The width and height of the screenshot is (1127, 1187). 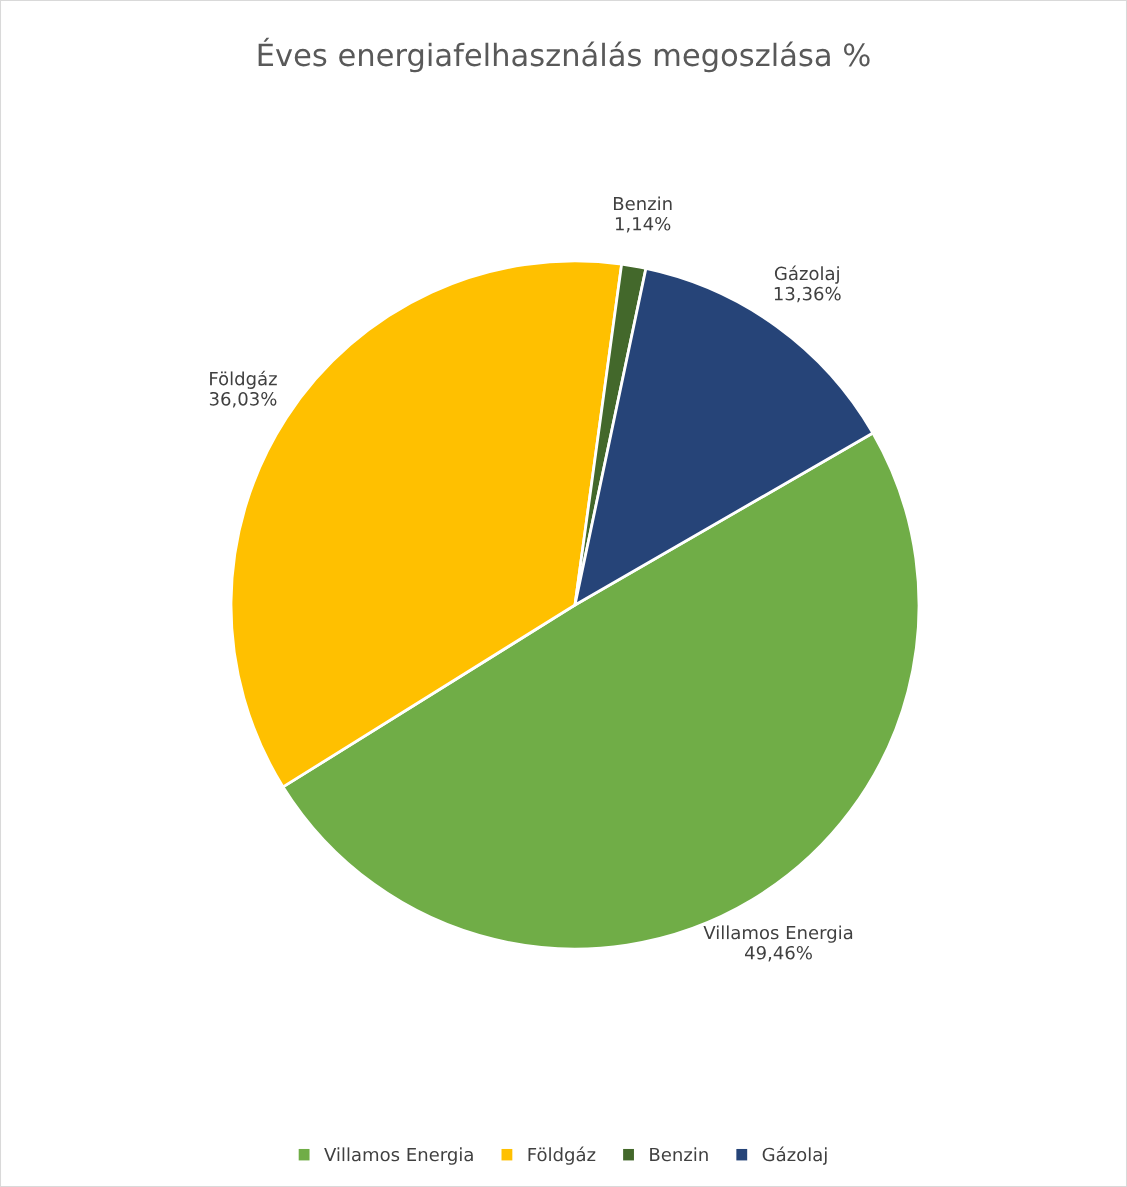 I want to click on slice-label: Földgáz, so click(x=243, y=379).